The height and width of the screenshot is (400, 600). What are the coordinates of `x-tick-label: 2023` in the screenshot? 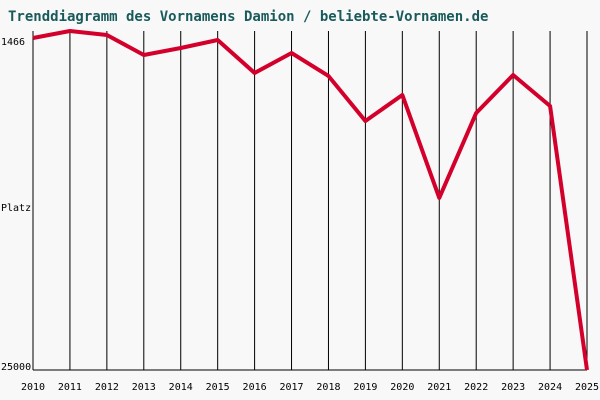 It's located at (513, 387).